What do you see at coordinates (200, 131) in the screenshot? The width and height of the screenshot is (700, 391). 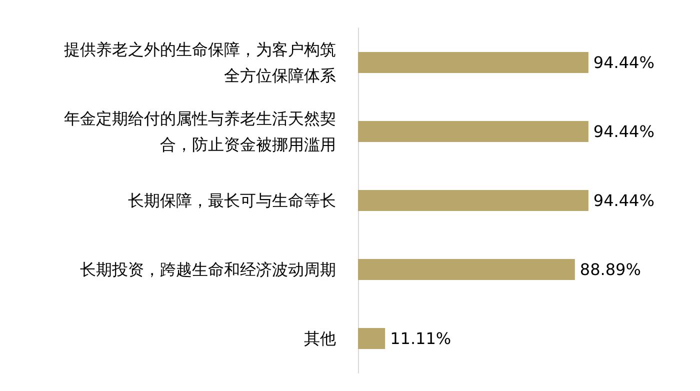 I see `y-tick-label: 年金定期给付的属性与养老生活天然契合，防止资金被挪用滥用` at bounding box center [200, 131].